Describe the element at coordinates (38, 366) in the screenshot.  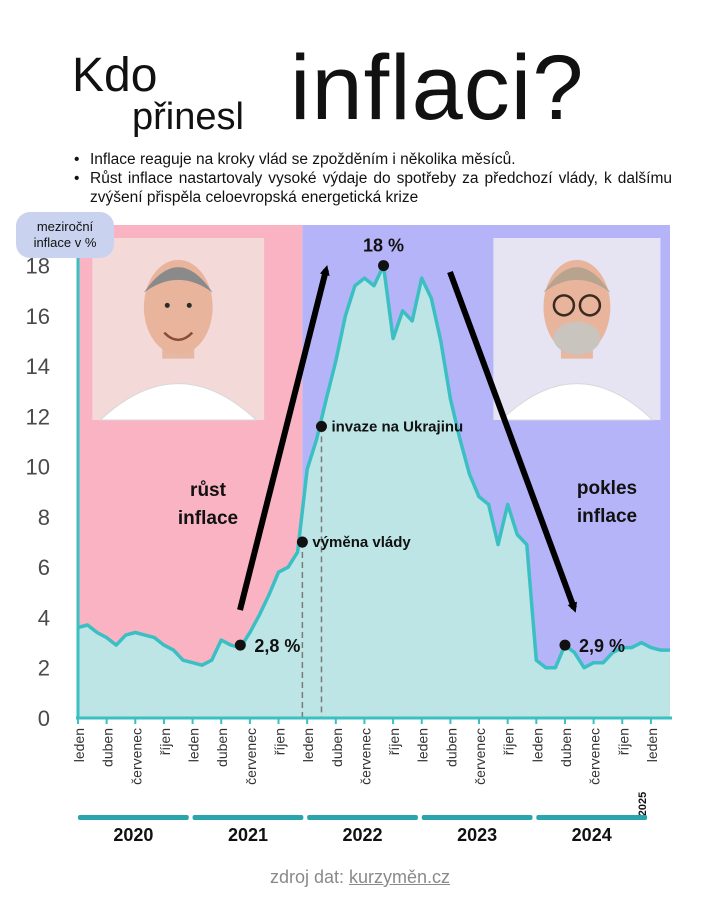
I see `y-tick-label: 14` at that location.